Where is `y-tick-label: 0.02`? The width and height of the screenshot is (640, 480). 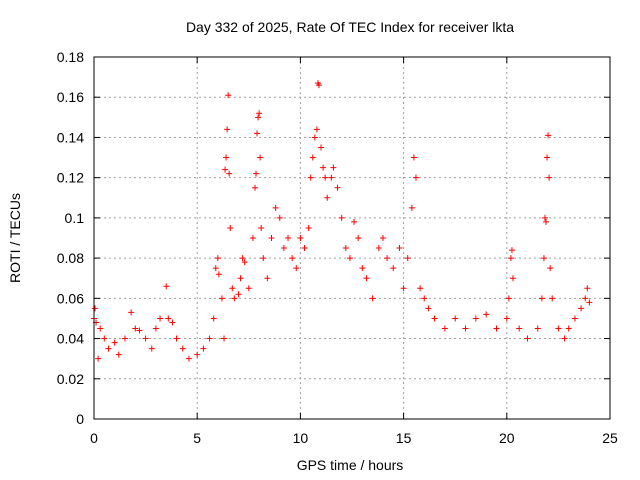
y-tick-label: 0.02 is located at coordinates (70, 379).